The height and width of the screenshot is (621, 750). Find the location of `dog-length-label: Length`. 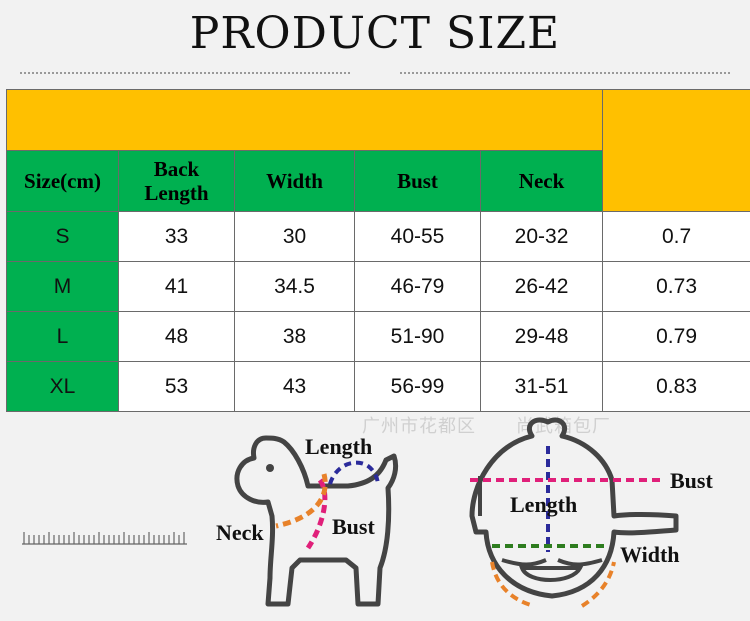

dog-length-label: Length is located at coordinates (339, 446).